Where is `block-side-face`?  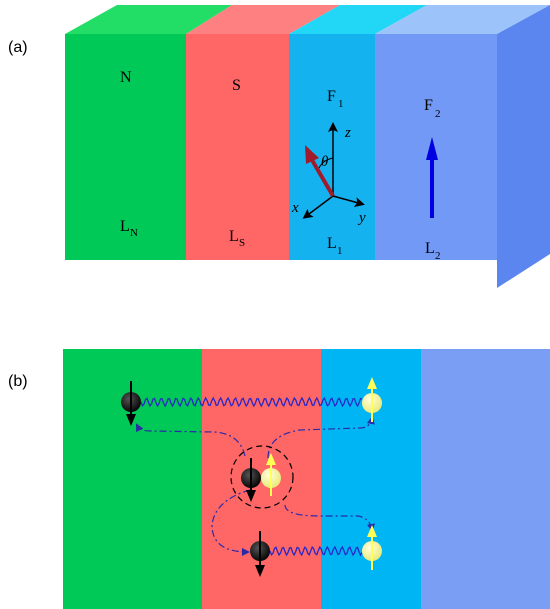
block-side-face is located at coordinates (523, 146).